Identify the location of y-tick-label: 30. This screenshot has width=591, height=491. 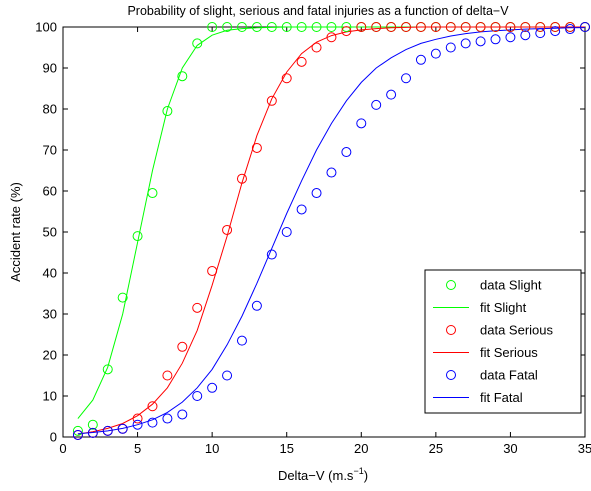
(50, 314).